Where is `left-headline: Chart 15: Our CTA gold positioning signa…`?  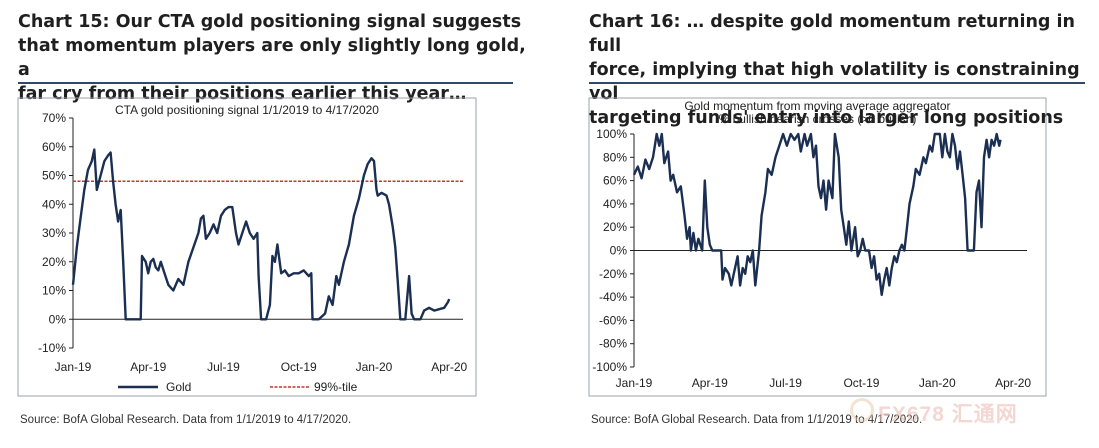
left-headline: Chart 15: Our CTA gold positioning signa… is located at coordinates (278, 58).